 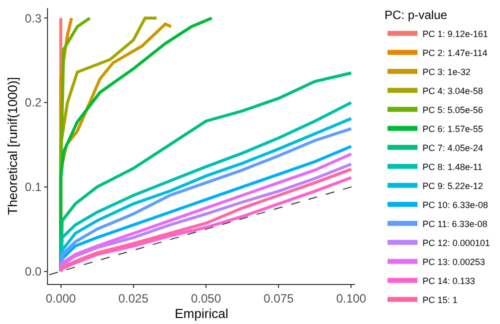 What do you see at coordinates (449, 281) in the screenshot?
I see `legend-label: PC 14: 0.133` at bounding box center [449, 281].